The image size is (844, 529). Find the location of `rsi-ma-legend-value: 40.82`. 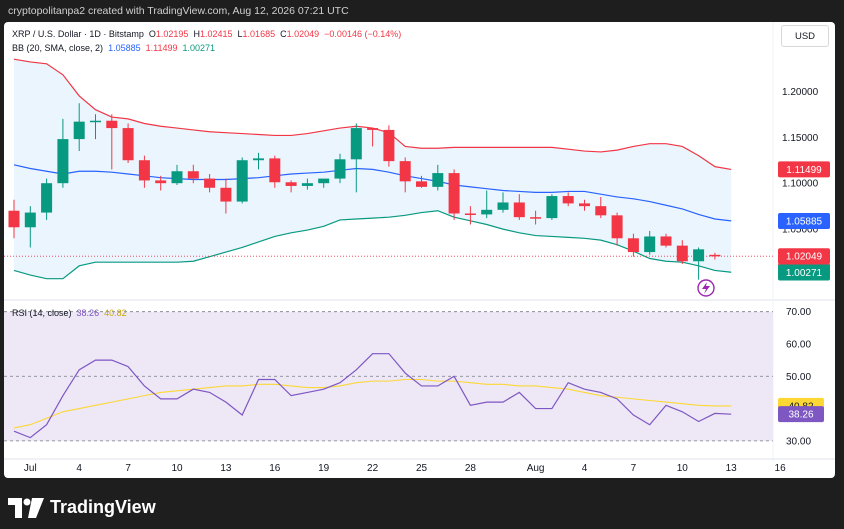

rsi-ma-legend-value: 40.82 is located at coordinates (115, 313).